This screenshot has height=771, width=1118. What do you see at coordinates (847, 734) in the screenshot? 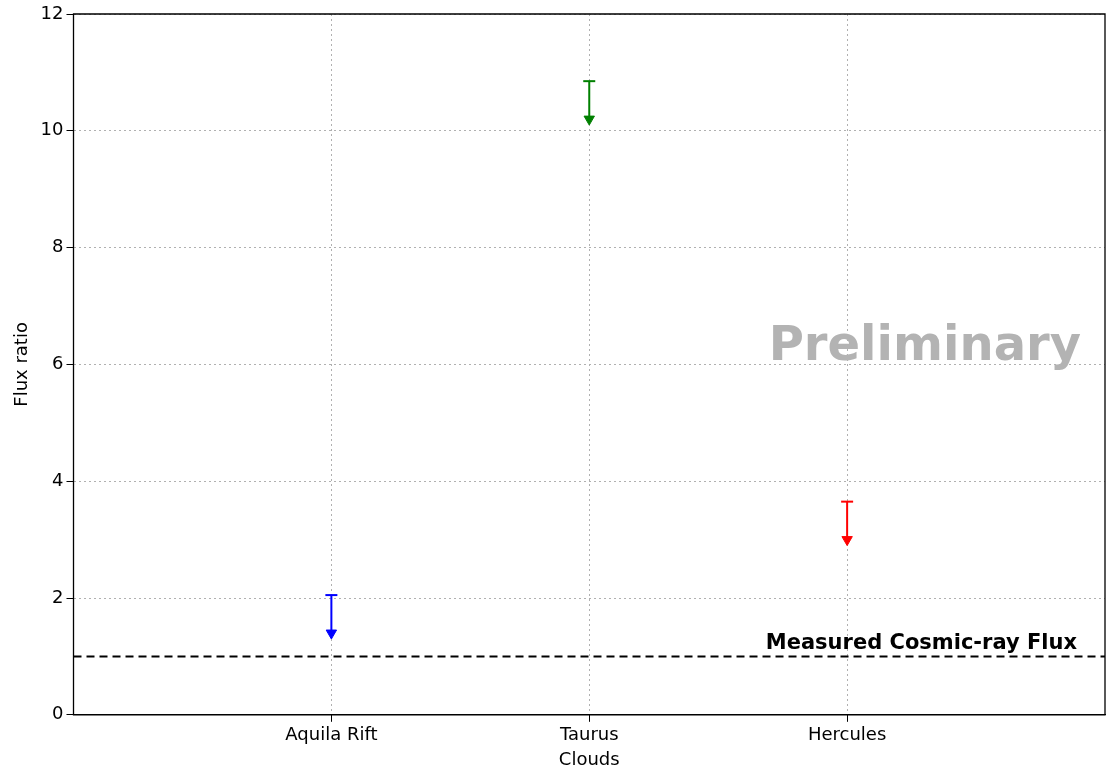
I see `x-tick-label: Hercules` at bounding box center [847, 734].